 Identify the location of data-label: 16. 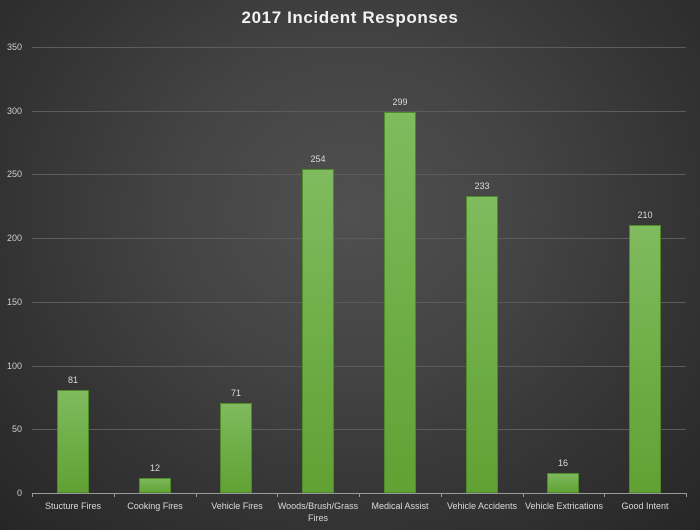
(562, 463).